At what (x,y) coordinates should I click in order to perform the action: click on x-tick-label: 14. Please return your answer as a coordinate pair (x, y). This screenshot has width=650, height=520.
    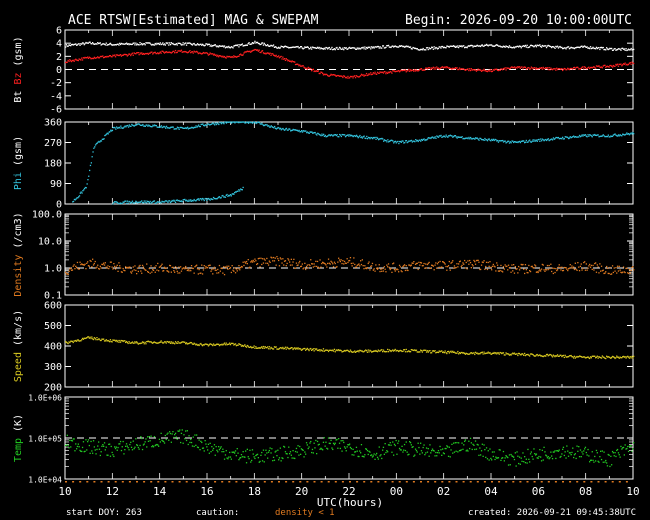
    Looking at the image, I should click on (160, 491).